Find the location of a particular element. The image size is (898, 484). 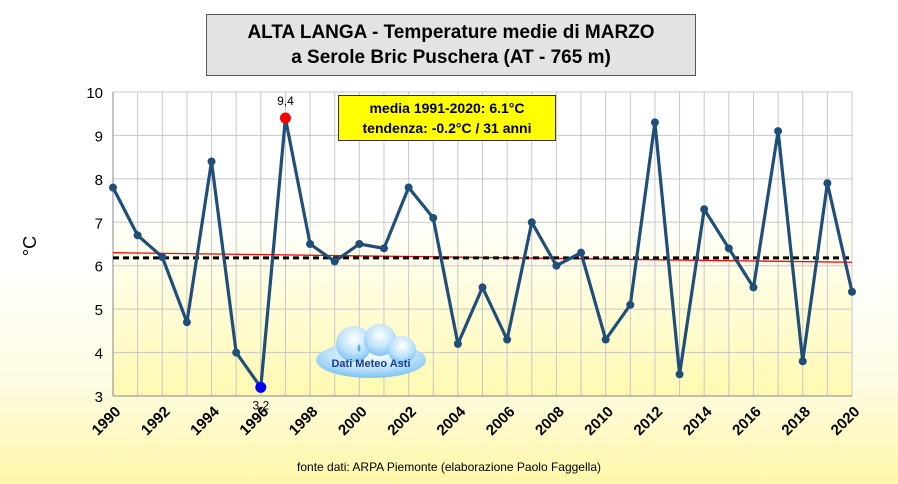

x-tick-label: 2002 is located at coordinates (402, 421).